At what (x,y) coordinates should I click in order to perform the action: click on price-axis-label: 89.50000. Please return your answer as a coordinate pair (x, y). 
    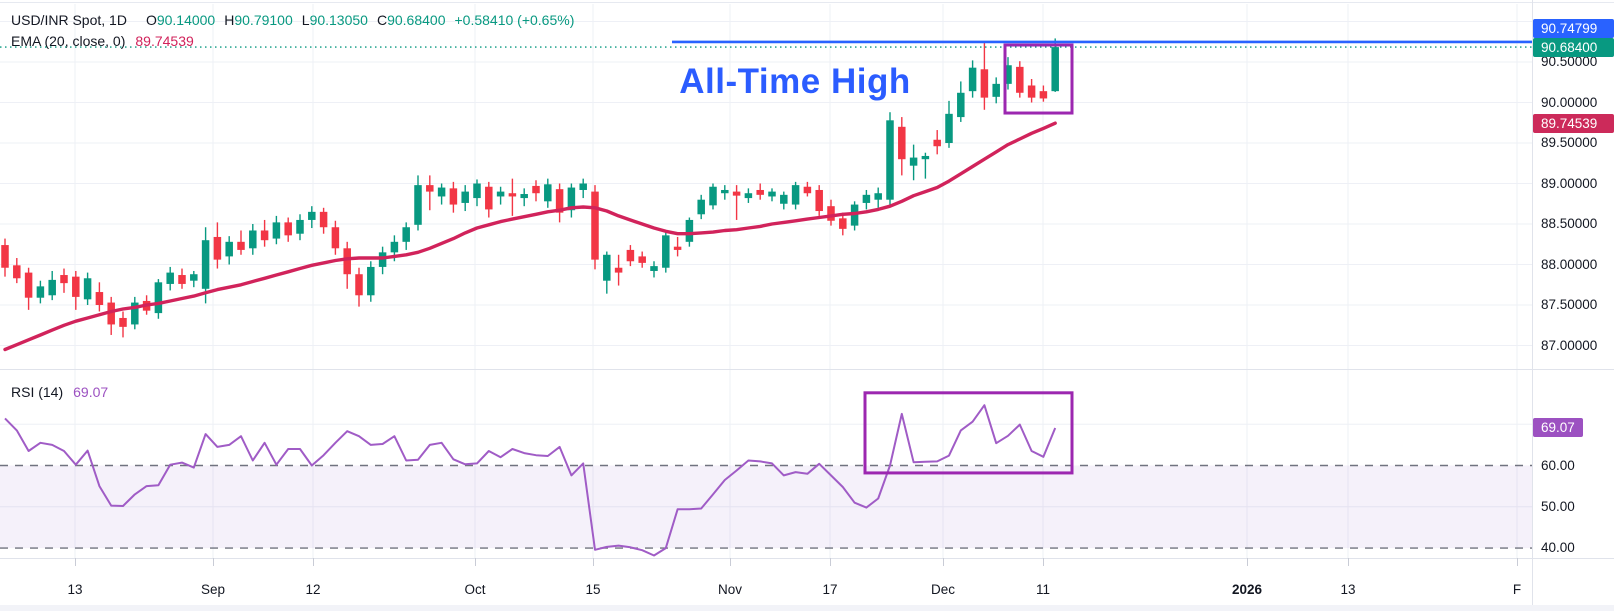
    Looking at the image, I should click on (1569, 142).